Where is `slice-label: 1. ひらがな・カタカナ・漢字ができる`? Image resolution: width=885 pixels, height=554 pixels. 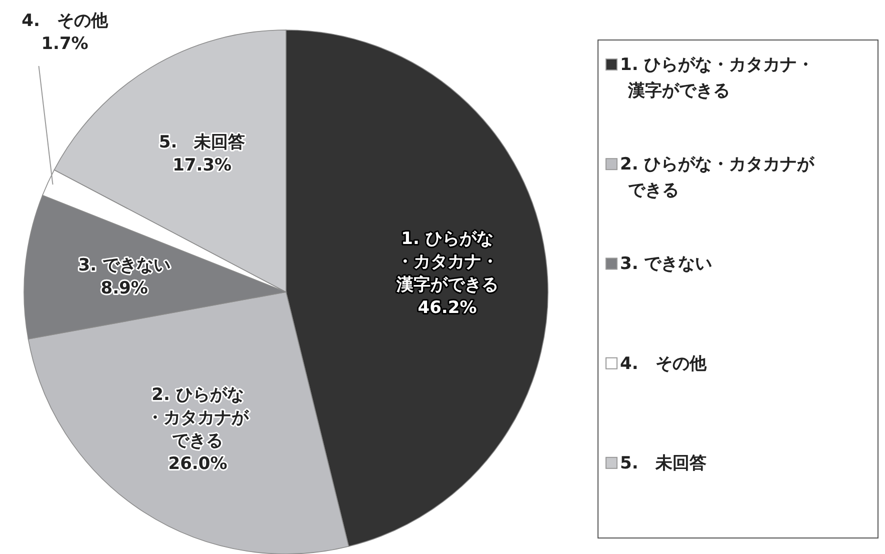
slice-label: 1. ひらがな・カタカナ・漢字ができる is located at coordinates (446, 261).